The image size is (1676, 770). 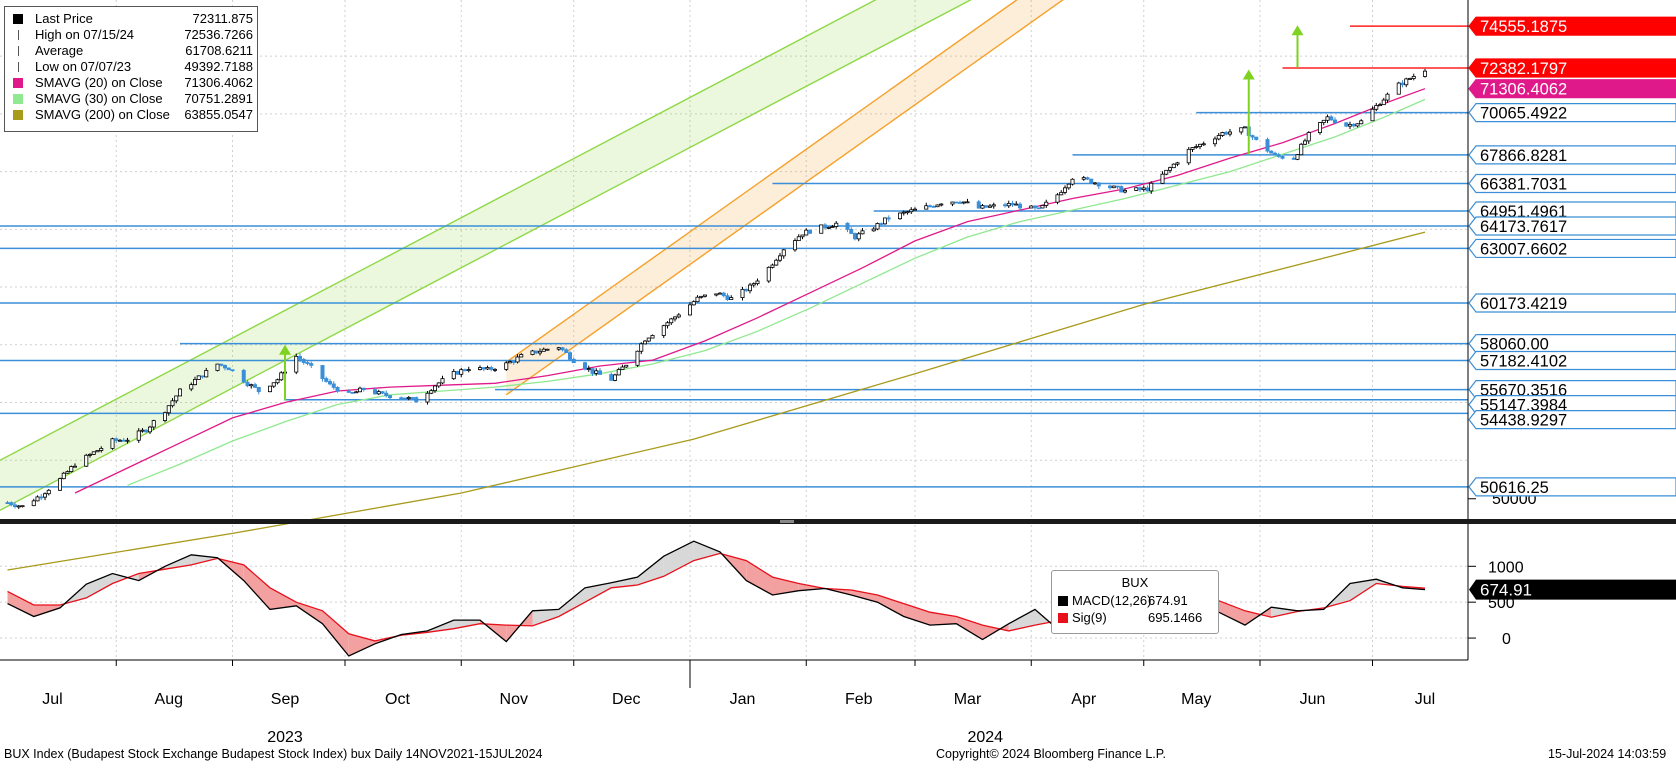 I want to click on square-icon, so click(x=18, y=99).